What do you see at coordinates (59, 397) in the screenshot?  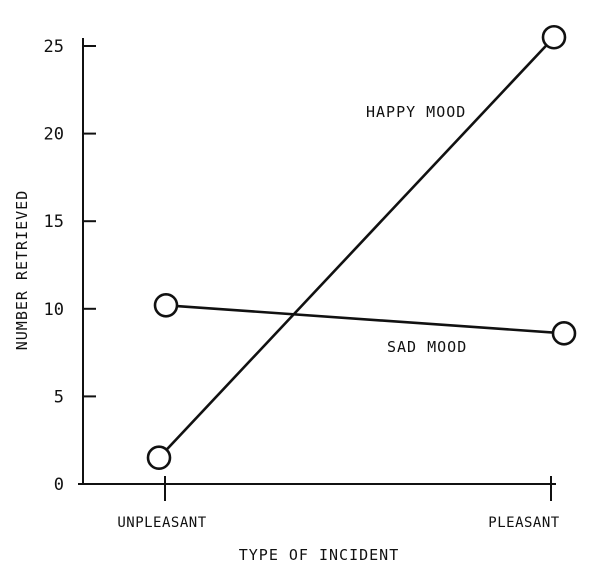 I see `y-tick-label: 5` at bounding box center [59, 397].